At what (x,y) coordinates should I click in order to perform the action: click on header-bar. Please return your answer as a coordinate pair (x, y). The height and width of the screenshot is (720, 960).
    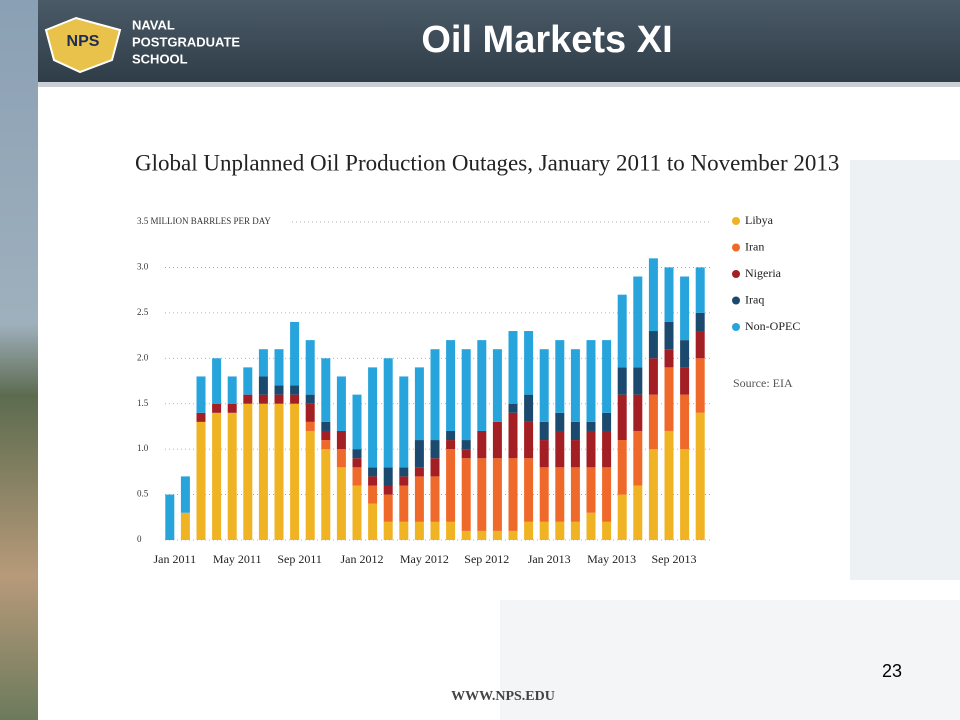
    Looking at the image, I should click on (499, 41).